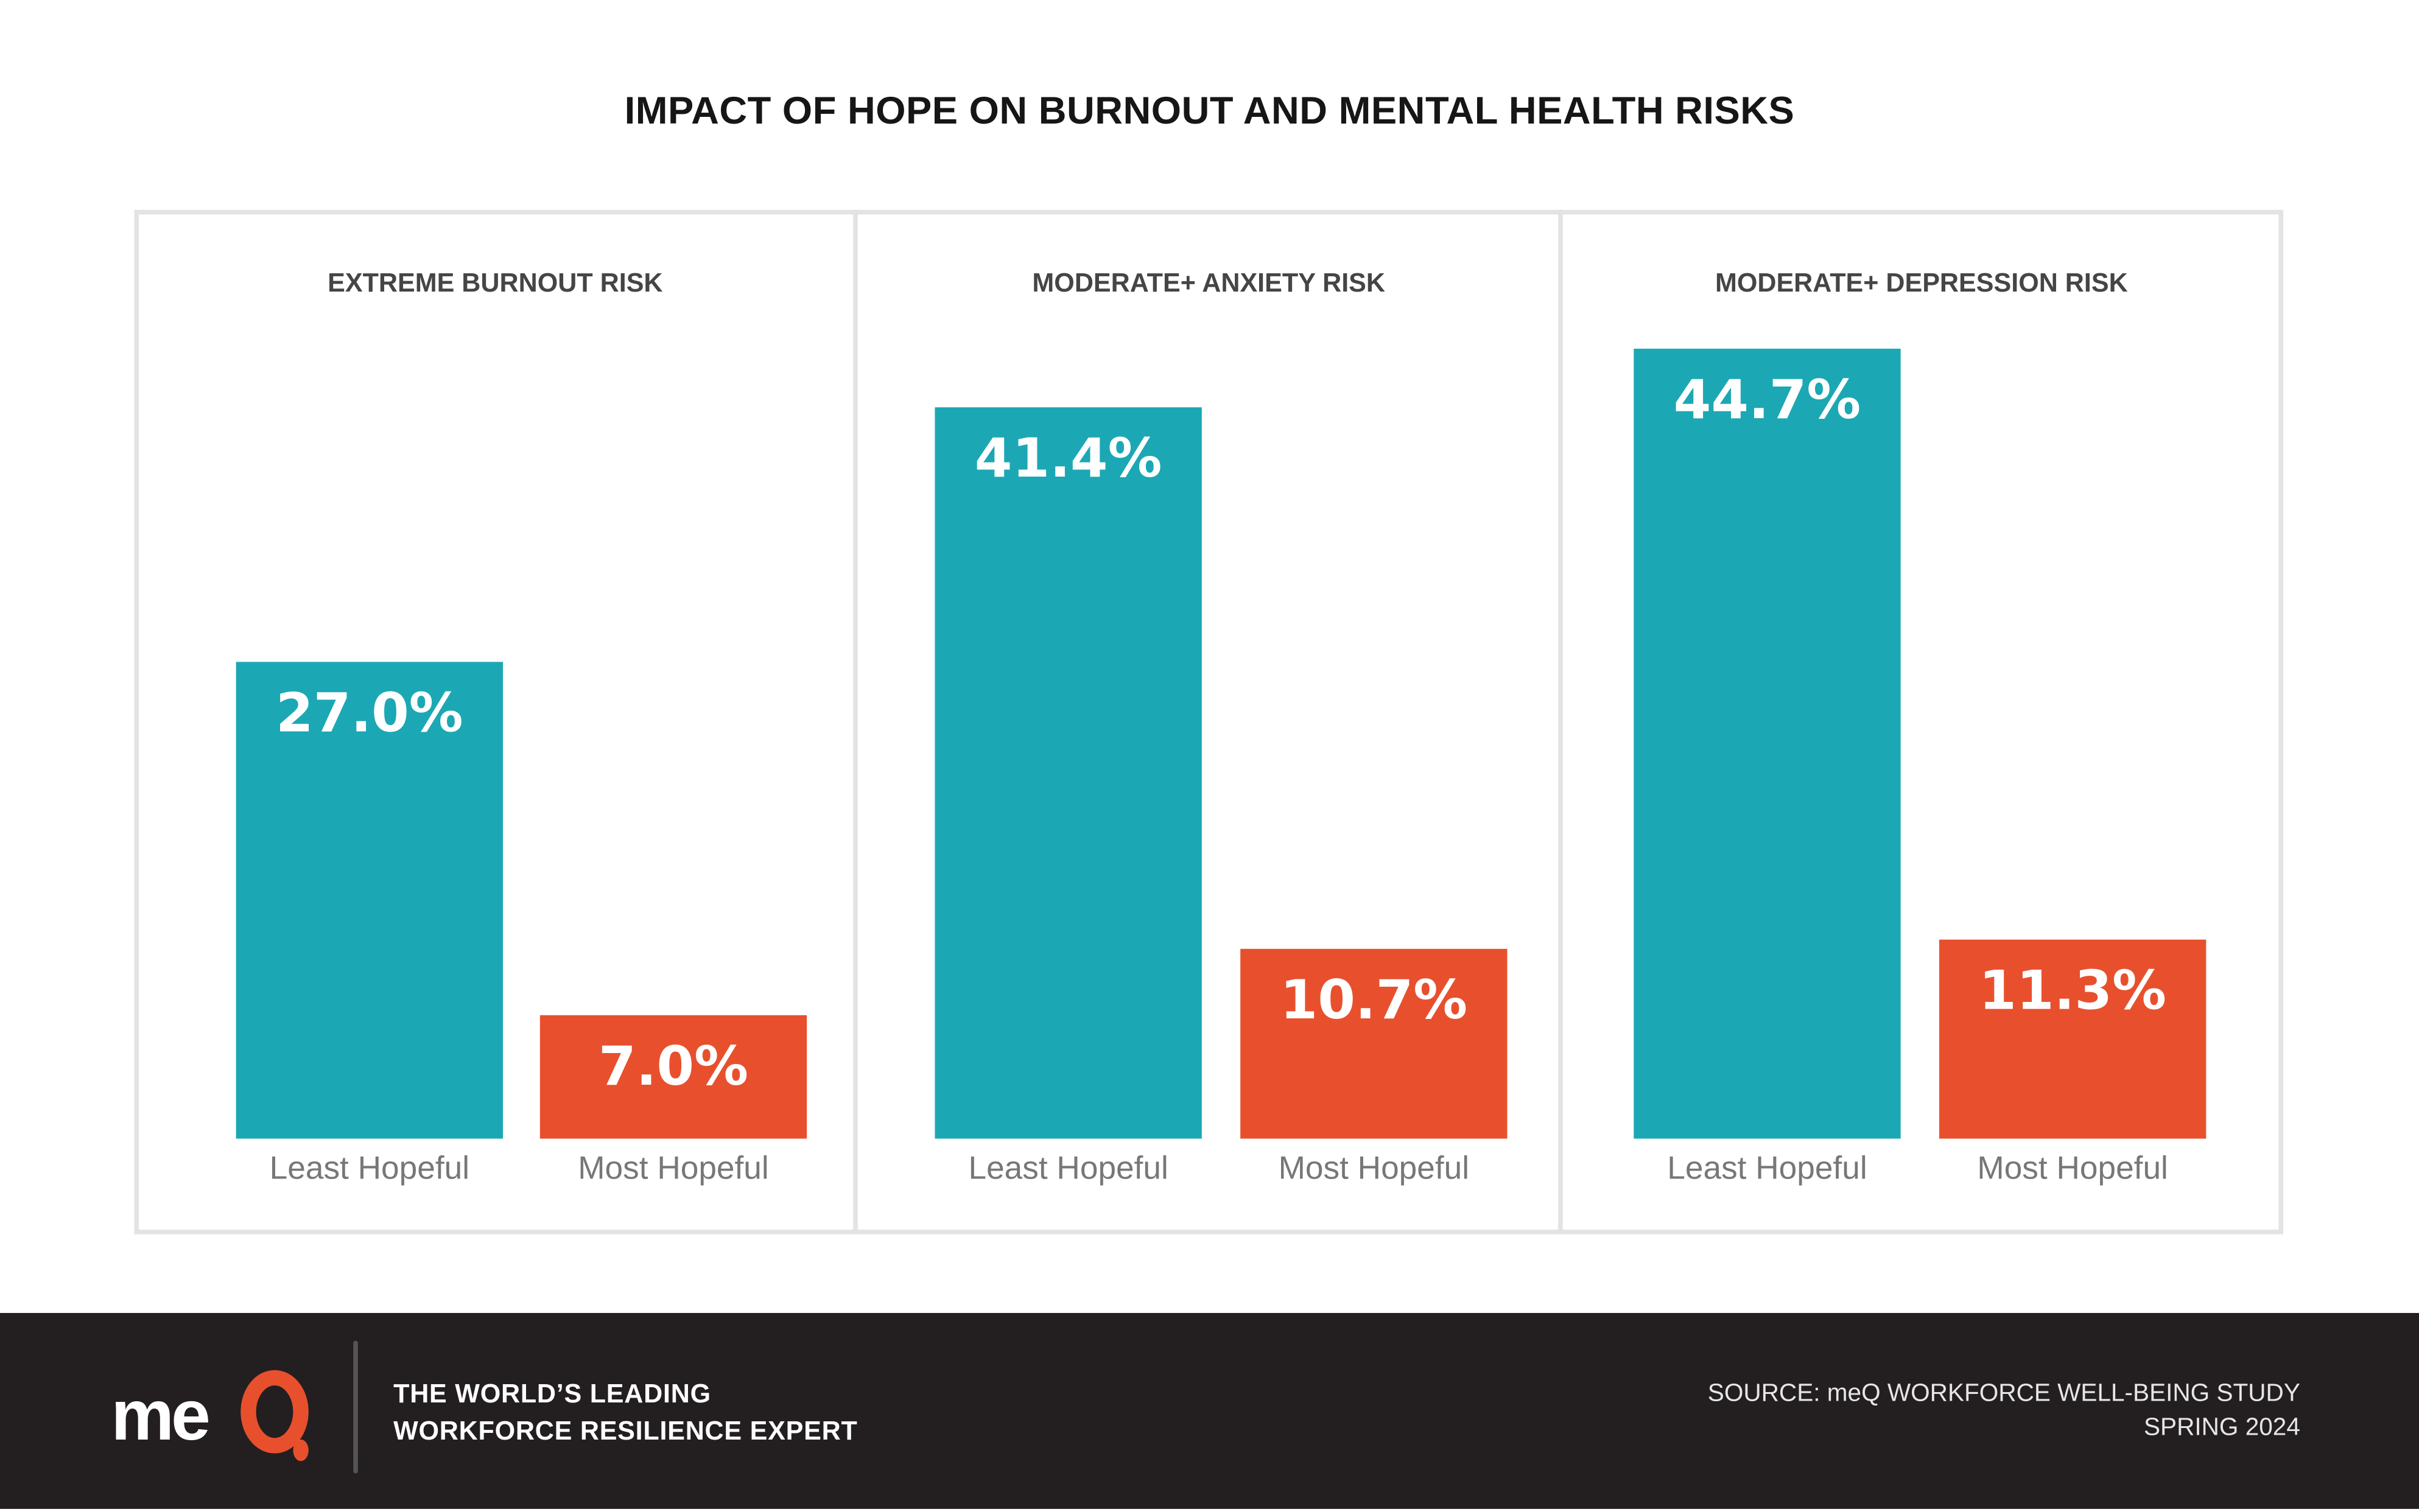 Image resolution: width=2419 pixels, height=1512 pixels. What do you see at coordinates (673, 1067) in the screenshot?
I see `data-label: 7.0%` at bounding box center [673, 1067].